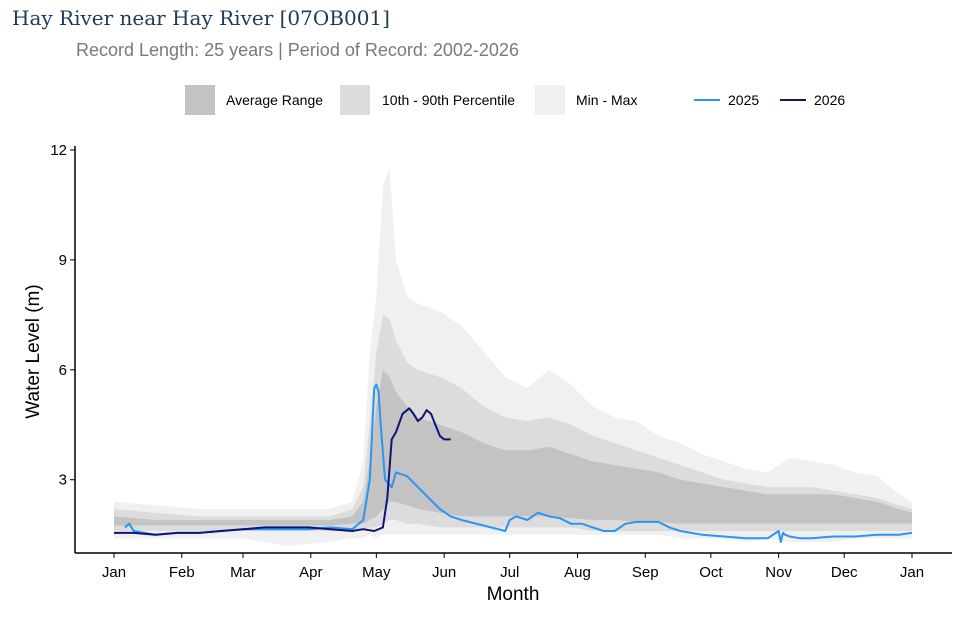  Describe the element at coordinates (577, 572) in the screenshot. I see `x-tick-label: Aug` at that location.